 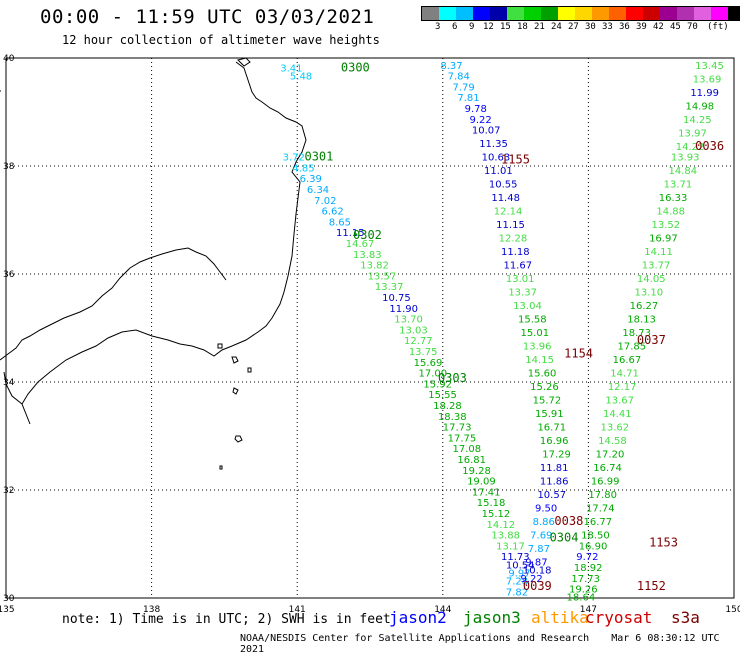 I want to click on wave-height-value: 13.93, so click(x=685, y=158).